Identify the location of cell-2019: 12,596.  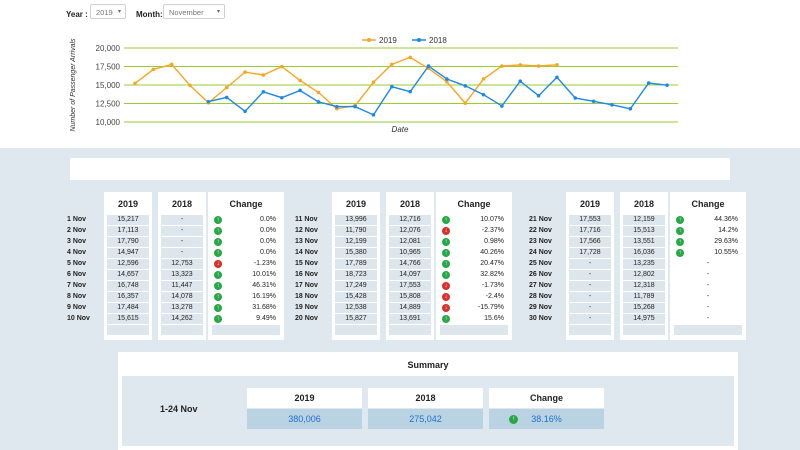
(128, 264).